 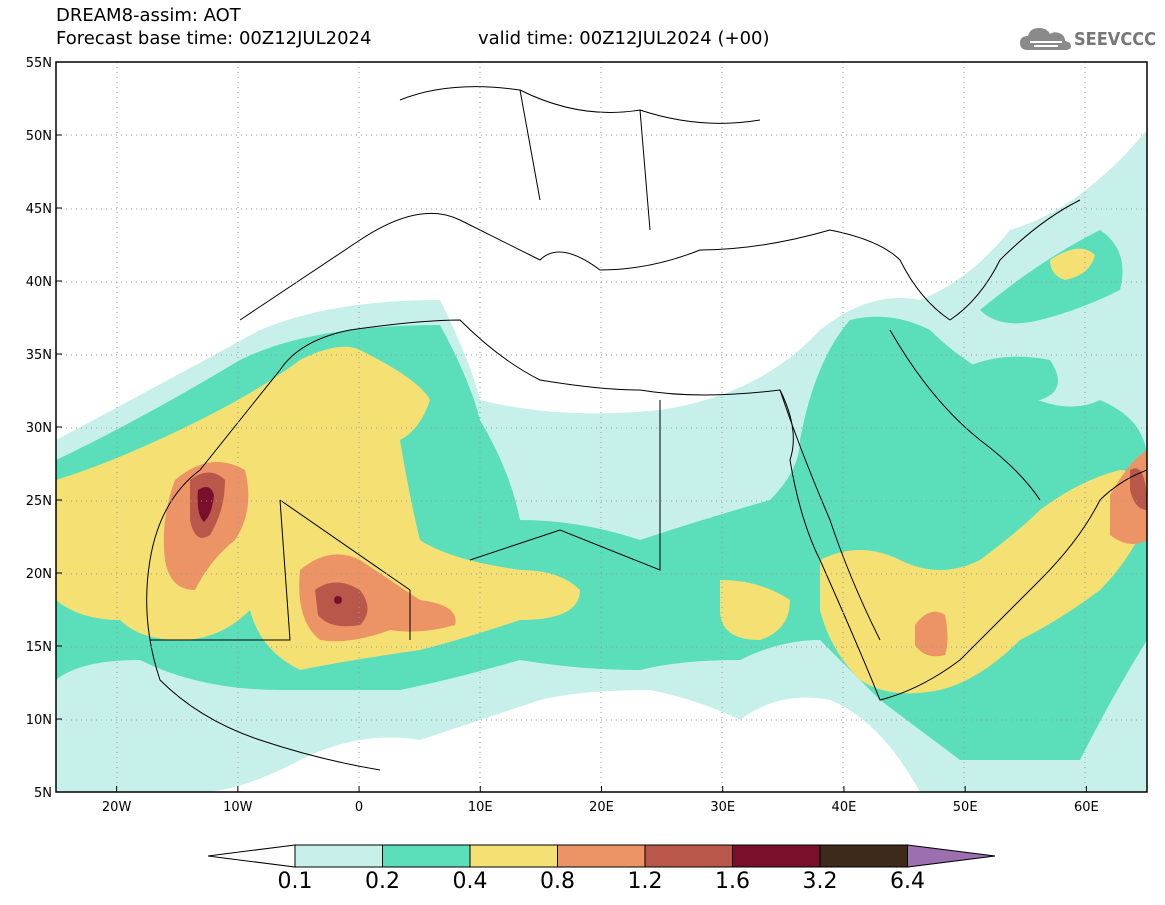 I want to click on aot-level-0.8-yemen, so click(x=931, y=634).